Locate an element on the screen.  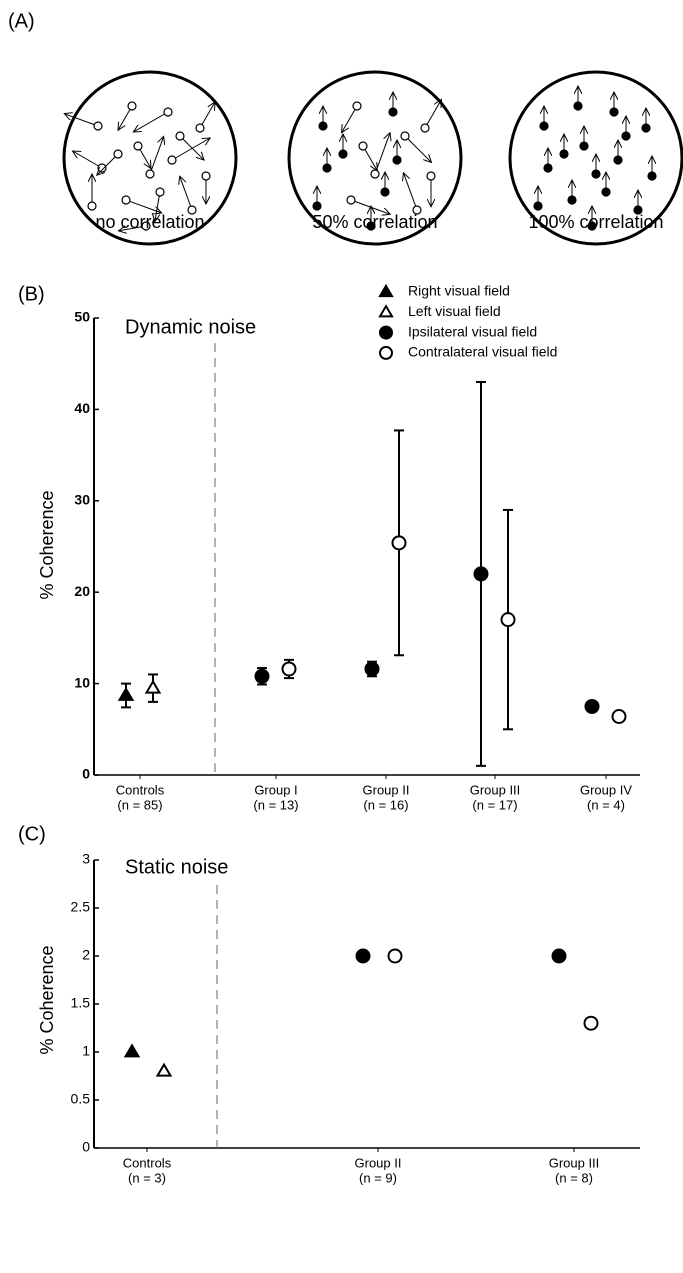
y-tick-label: 10 is located at coordinates (82, 682).